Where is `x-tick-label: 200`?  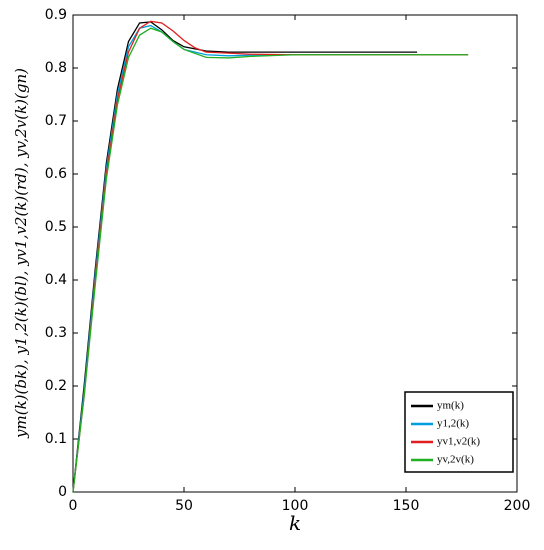
x-tick-label: 200 is located at coordinates (517, 506).